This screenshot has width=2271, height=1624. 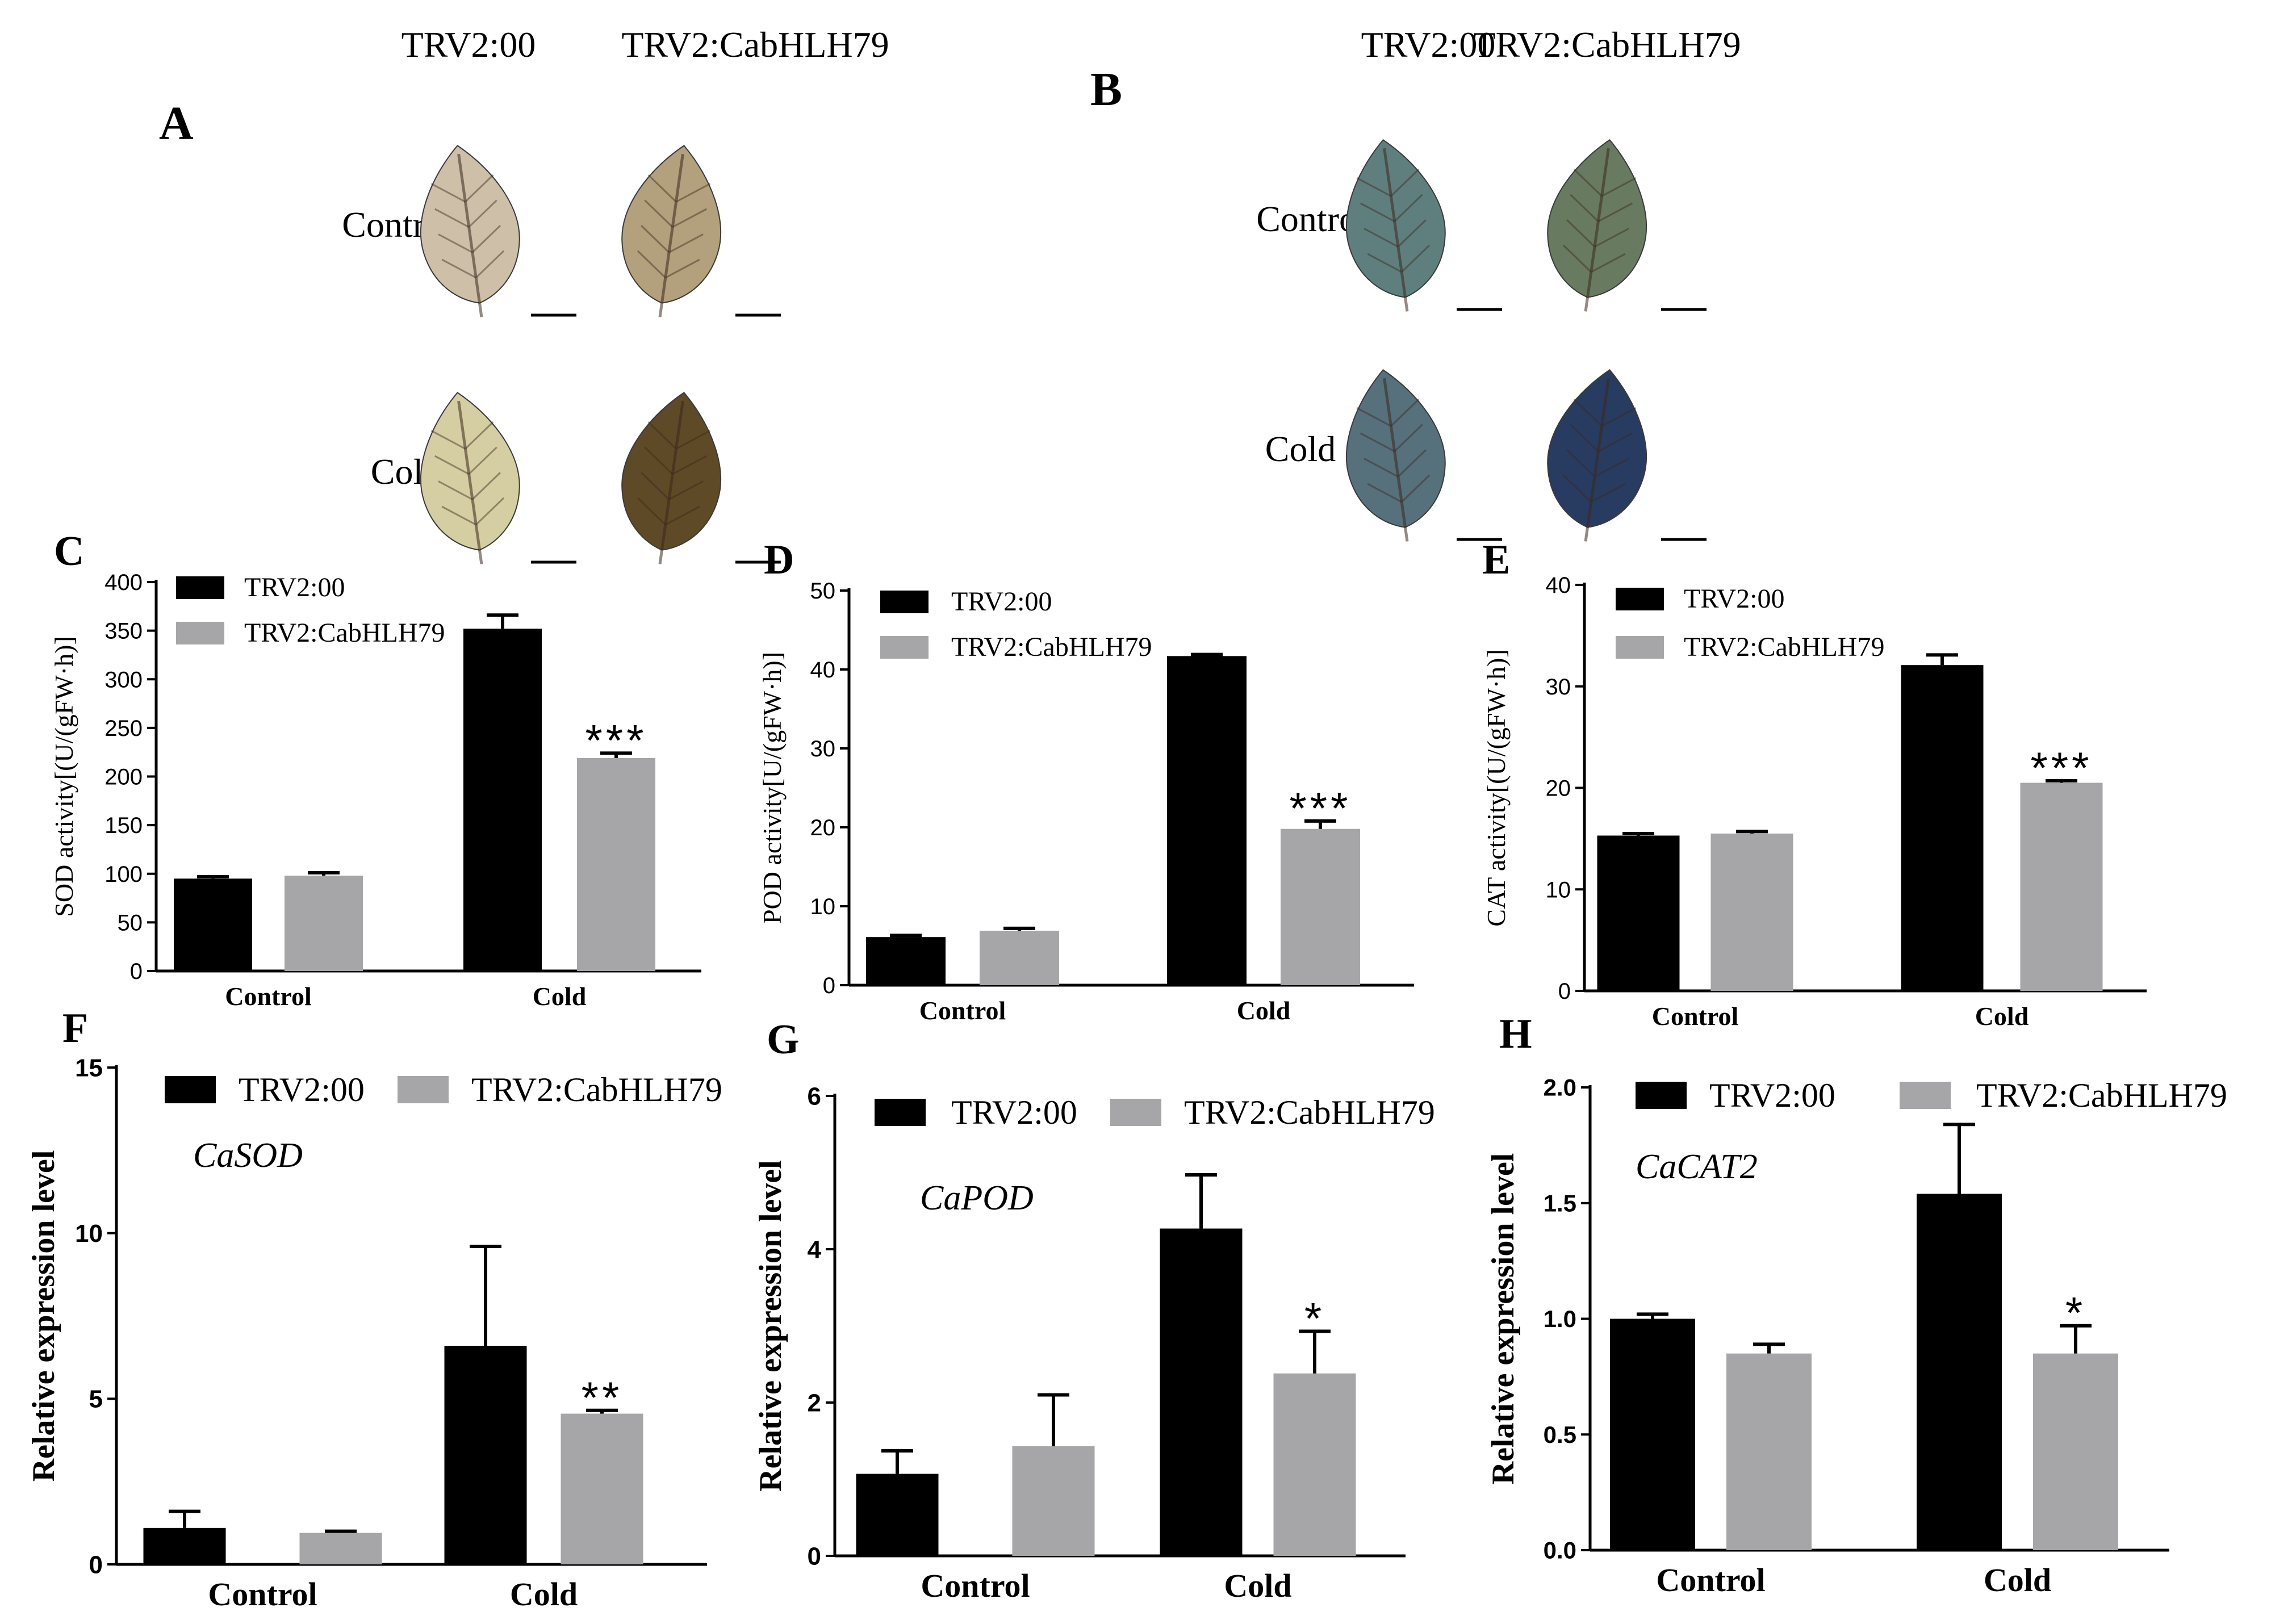 What do you see at coordinates (1560, 1550) in the screenshot?
I see `y-tick-label: 0.0` at bounding box center [1560, 1550].